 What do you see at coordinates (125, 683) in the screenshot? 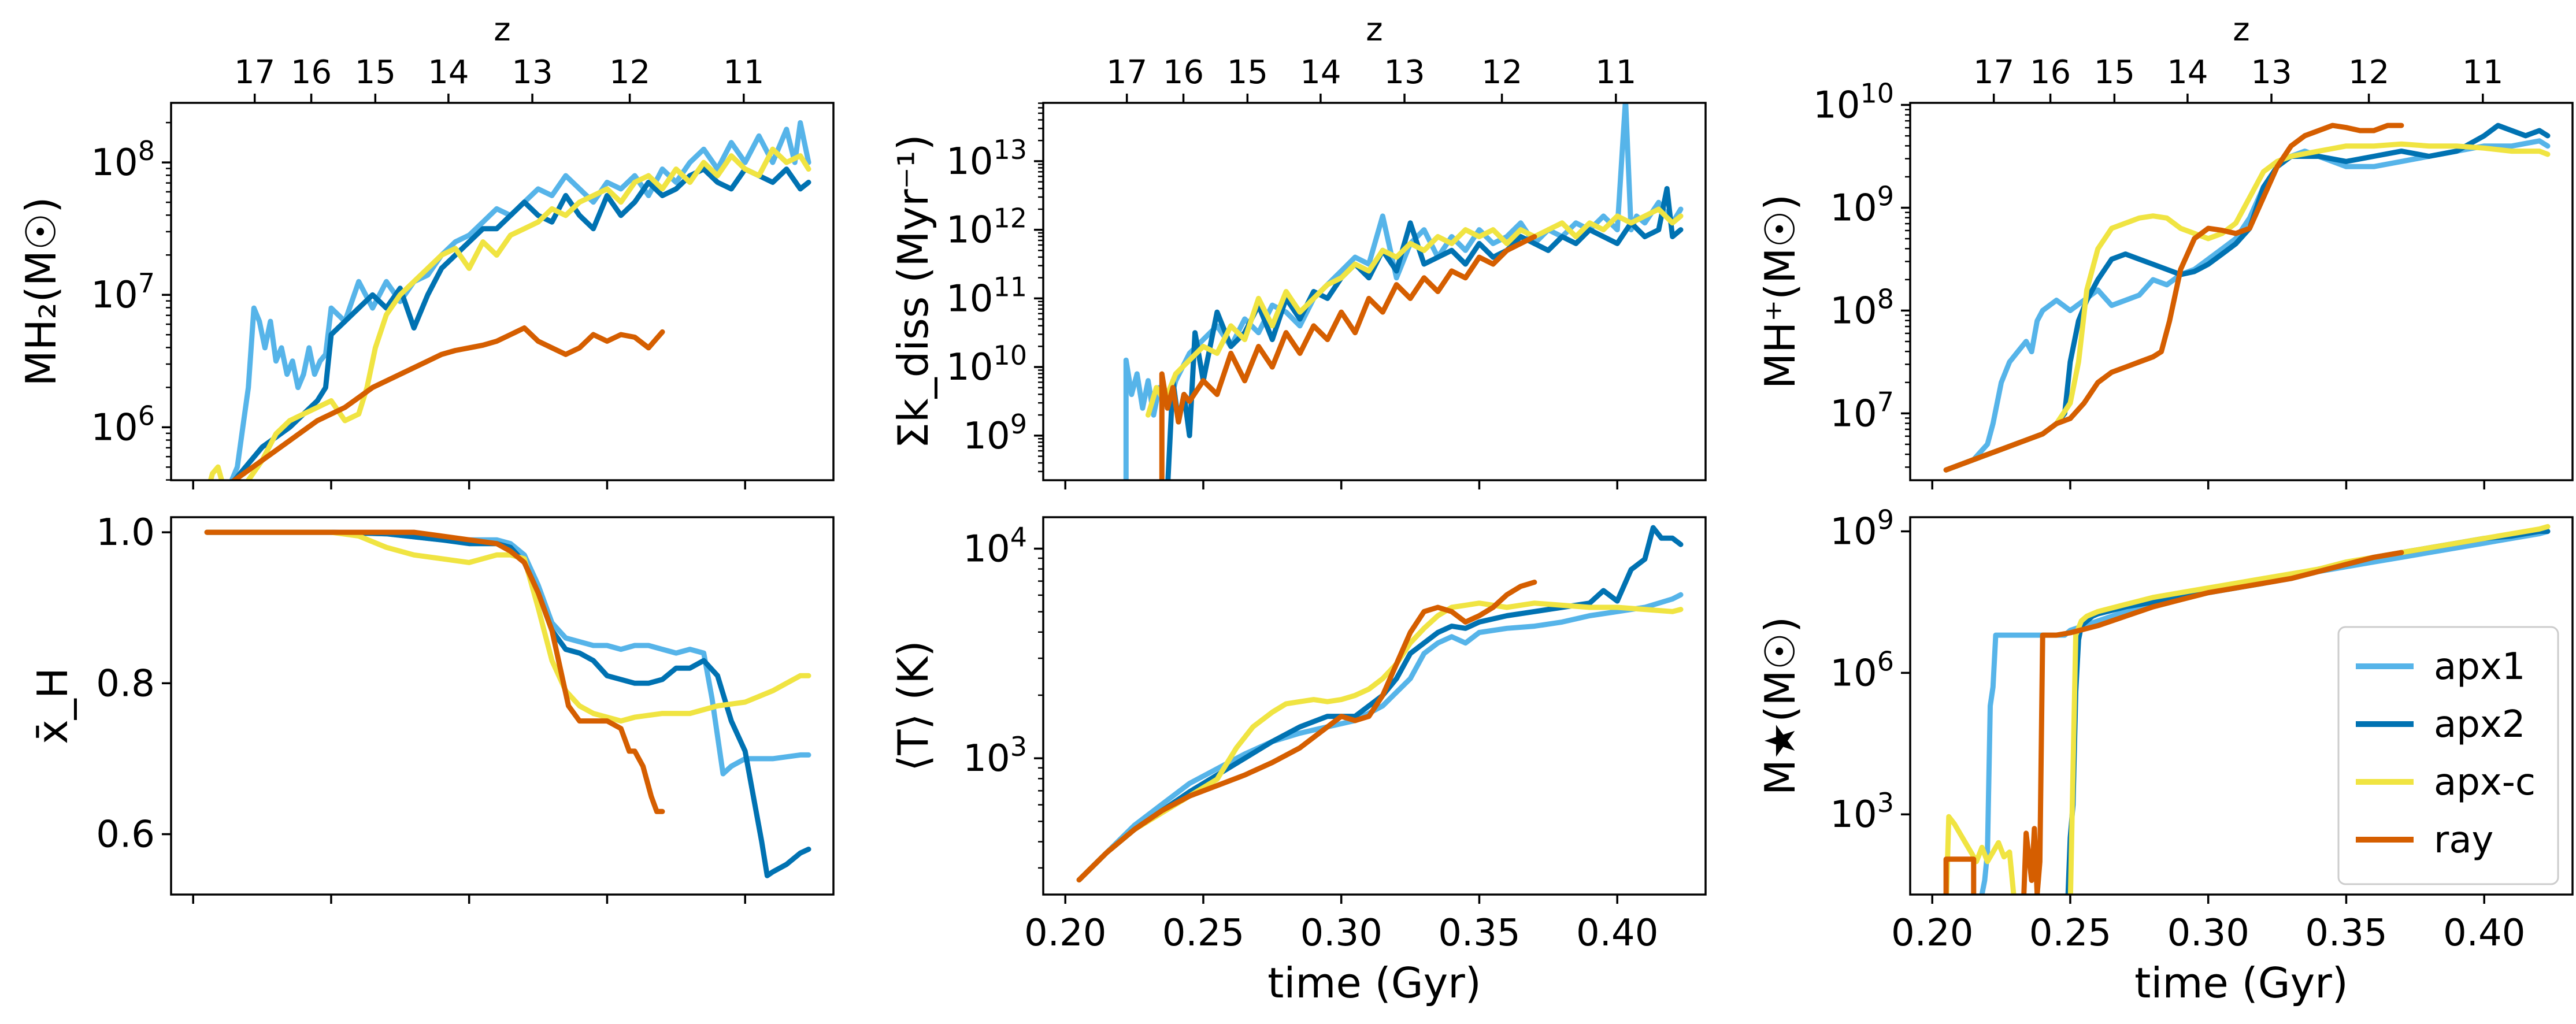
I see `y-tick-label: 0.8` at bounding box center [125, 683].